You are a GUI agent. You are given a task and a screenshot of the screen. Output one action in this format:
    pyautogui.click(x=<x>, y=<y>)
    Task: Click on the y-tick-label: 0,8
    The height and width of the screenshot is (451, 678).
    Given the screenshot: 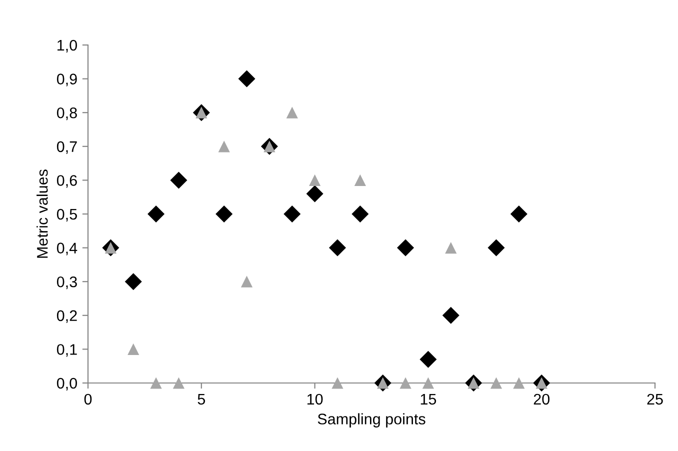 What is the action you would take?
    pyautogui.click(x=66, y=113)
    